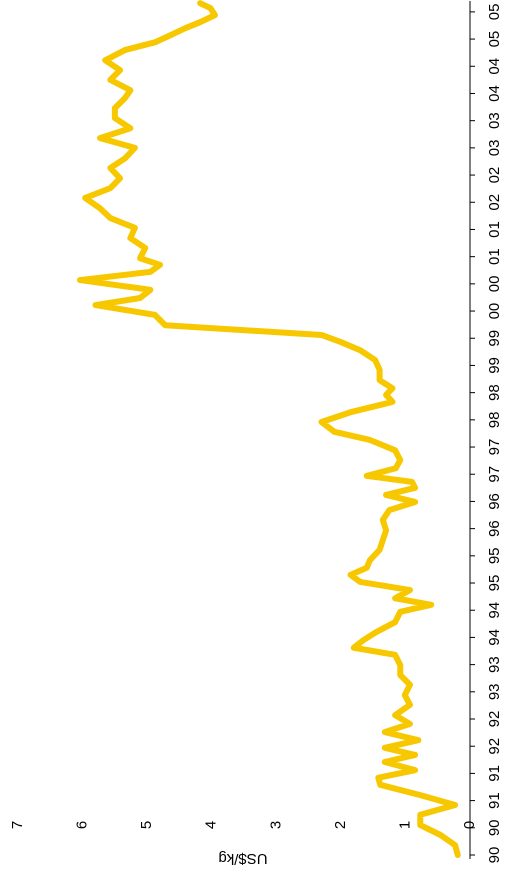 This screenshot has height=886, width=518. Describe the element at coordinates (211, 825) in the screenshot. I see `y-tick-label: 4` at that location.